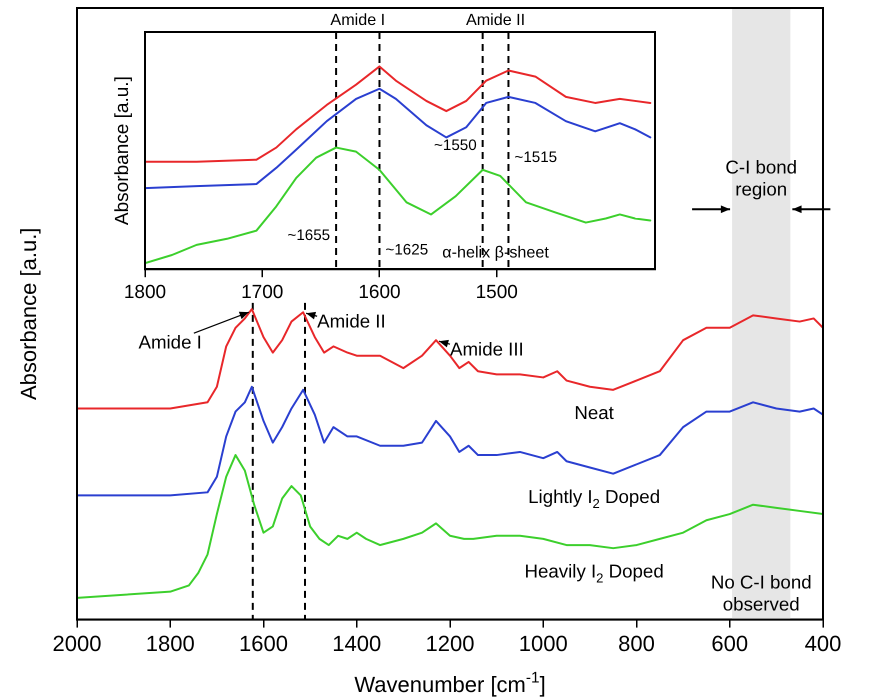 Image resolution: width=872 pixels, height=700 pixels. What do you see at coordinates (761, 593) in the screenshot?
I see `annotation: No C-I bond observed` at bounding box center [761, 593].